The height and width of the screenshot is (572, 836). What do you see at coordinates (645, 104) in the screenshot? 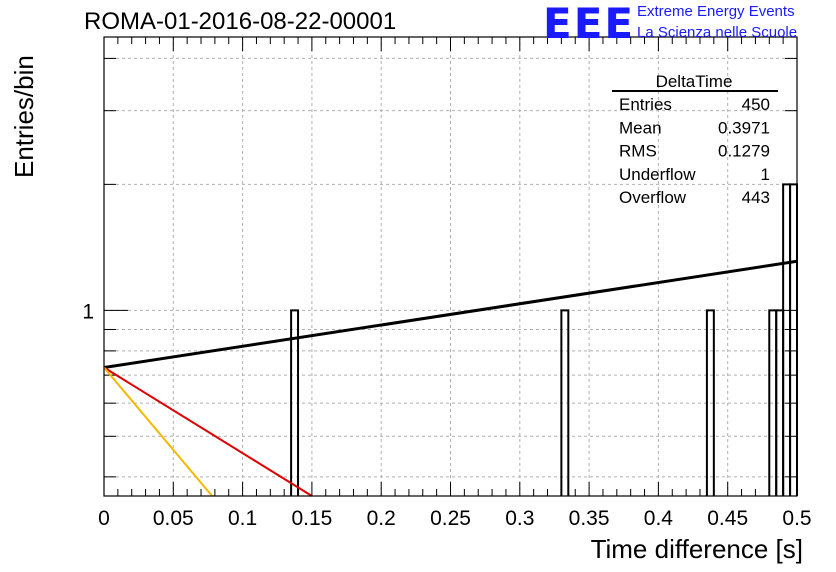
I see `stats-label: Entries` at bounding box center [645, 104].